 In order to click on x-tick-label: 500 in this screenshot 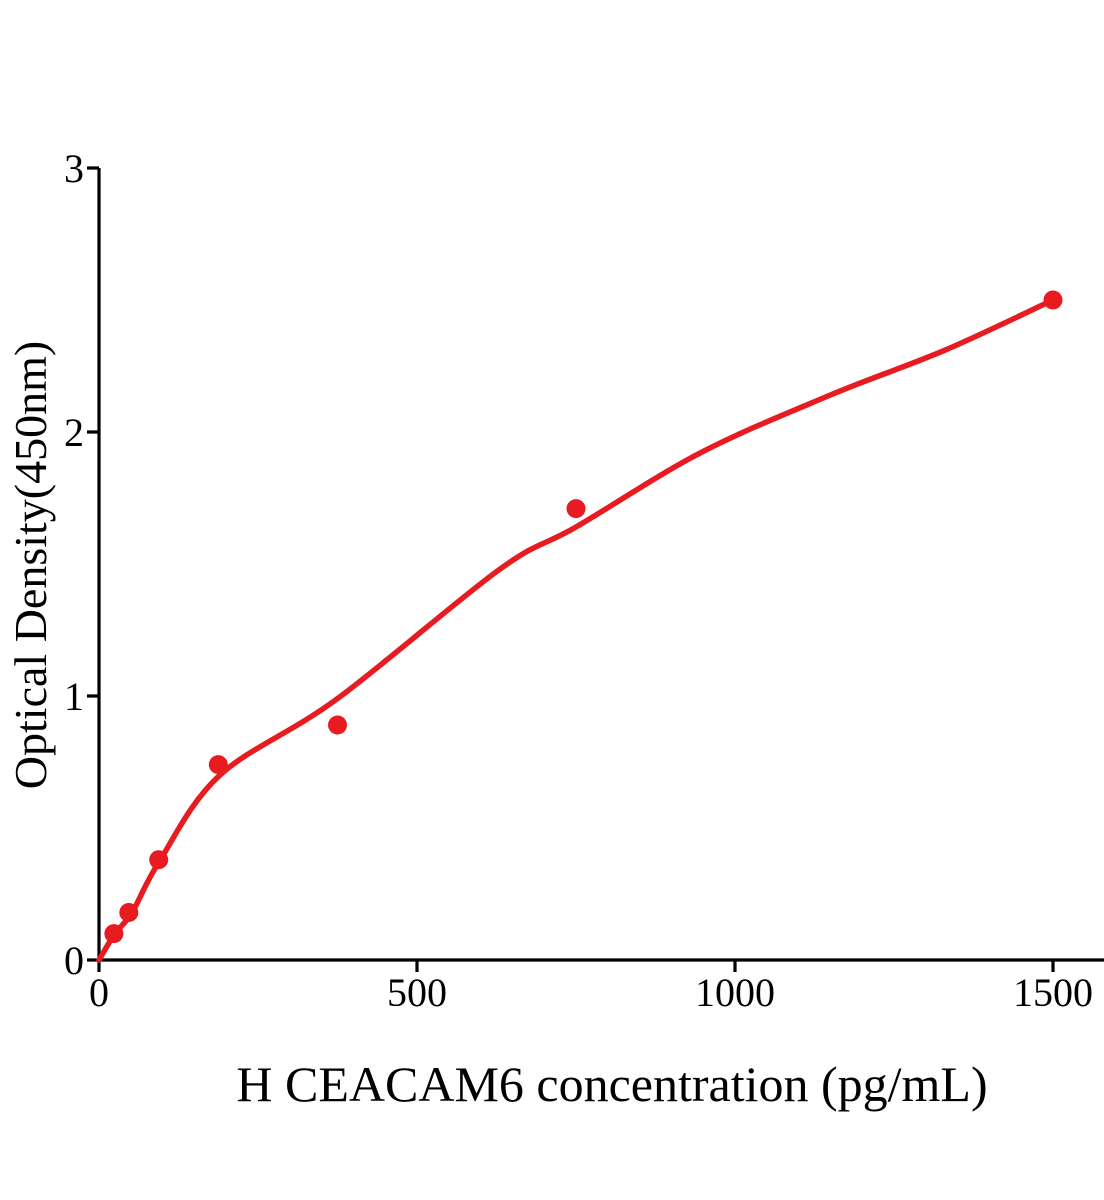, I will do `click(417, 992)`.